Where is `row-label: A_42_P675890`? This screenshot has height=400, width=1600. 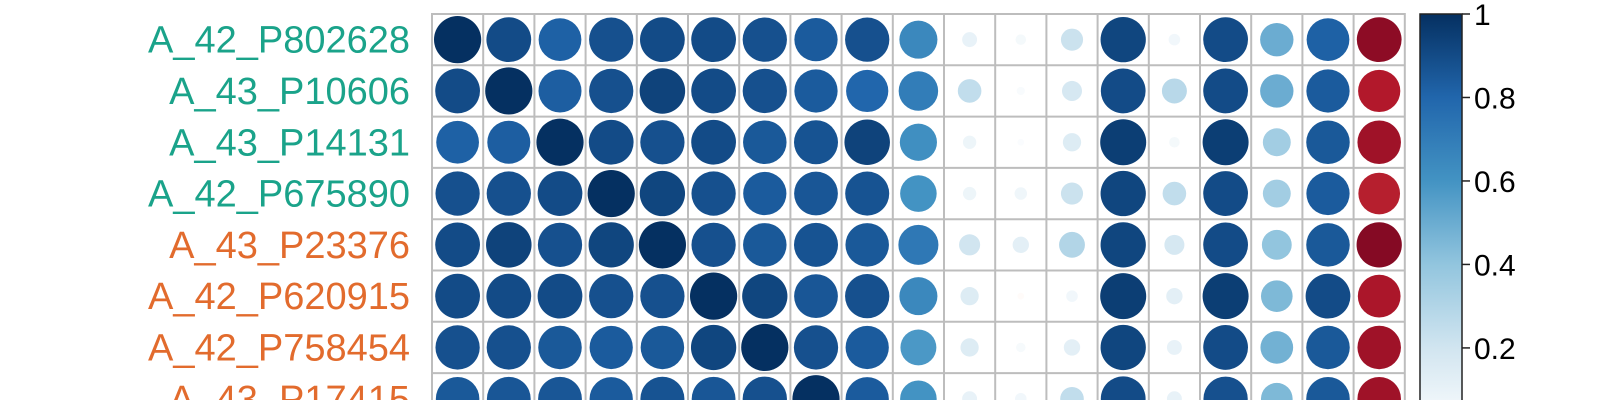
row-label: A_42_P675890 is located at coordinates (279, 195).